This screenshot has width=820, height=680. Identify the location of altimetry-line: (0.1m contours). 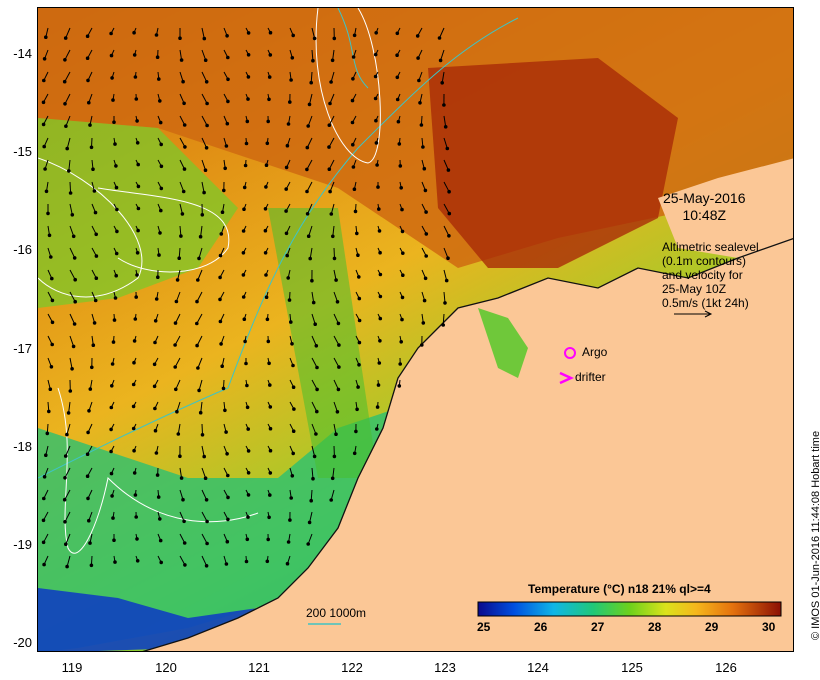
(704, 261).